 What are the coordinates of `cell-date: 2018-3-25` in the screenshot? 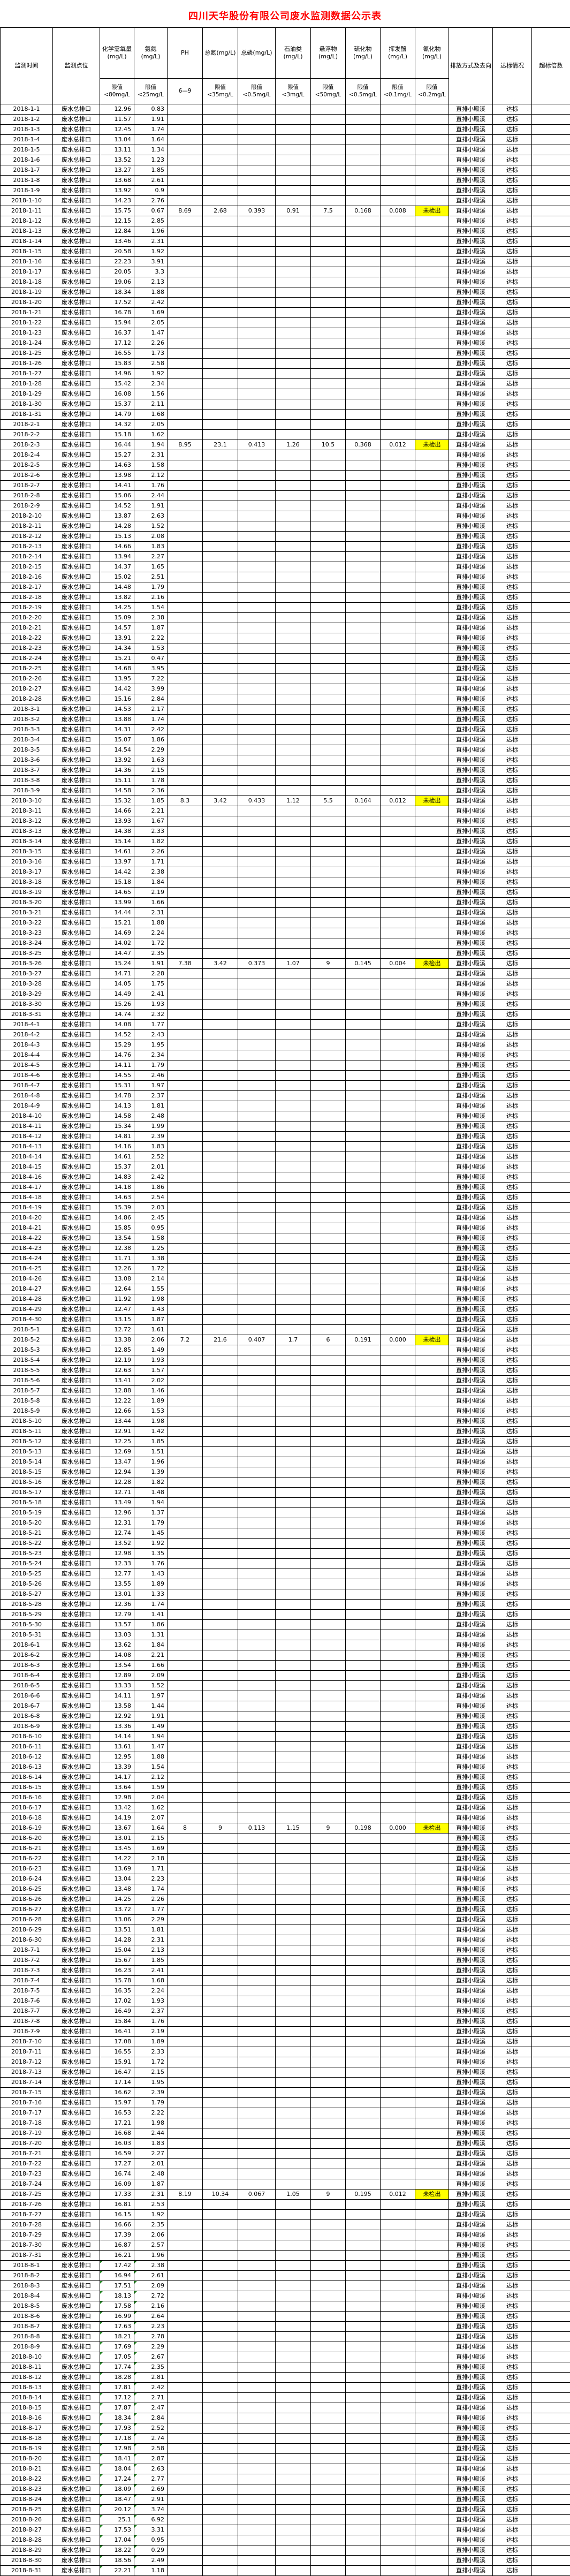 It's located at (27, 954).